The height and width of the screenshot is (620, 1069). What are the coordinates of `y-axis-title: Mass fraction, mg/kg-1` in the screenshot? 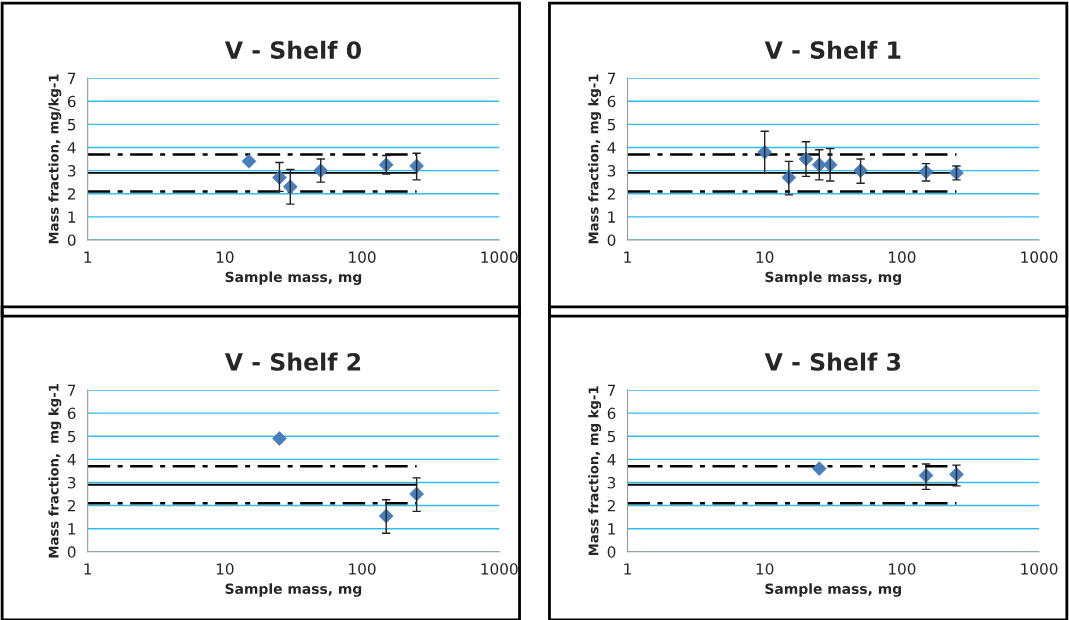 It's located at (55, 159).